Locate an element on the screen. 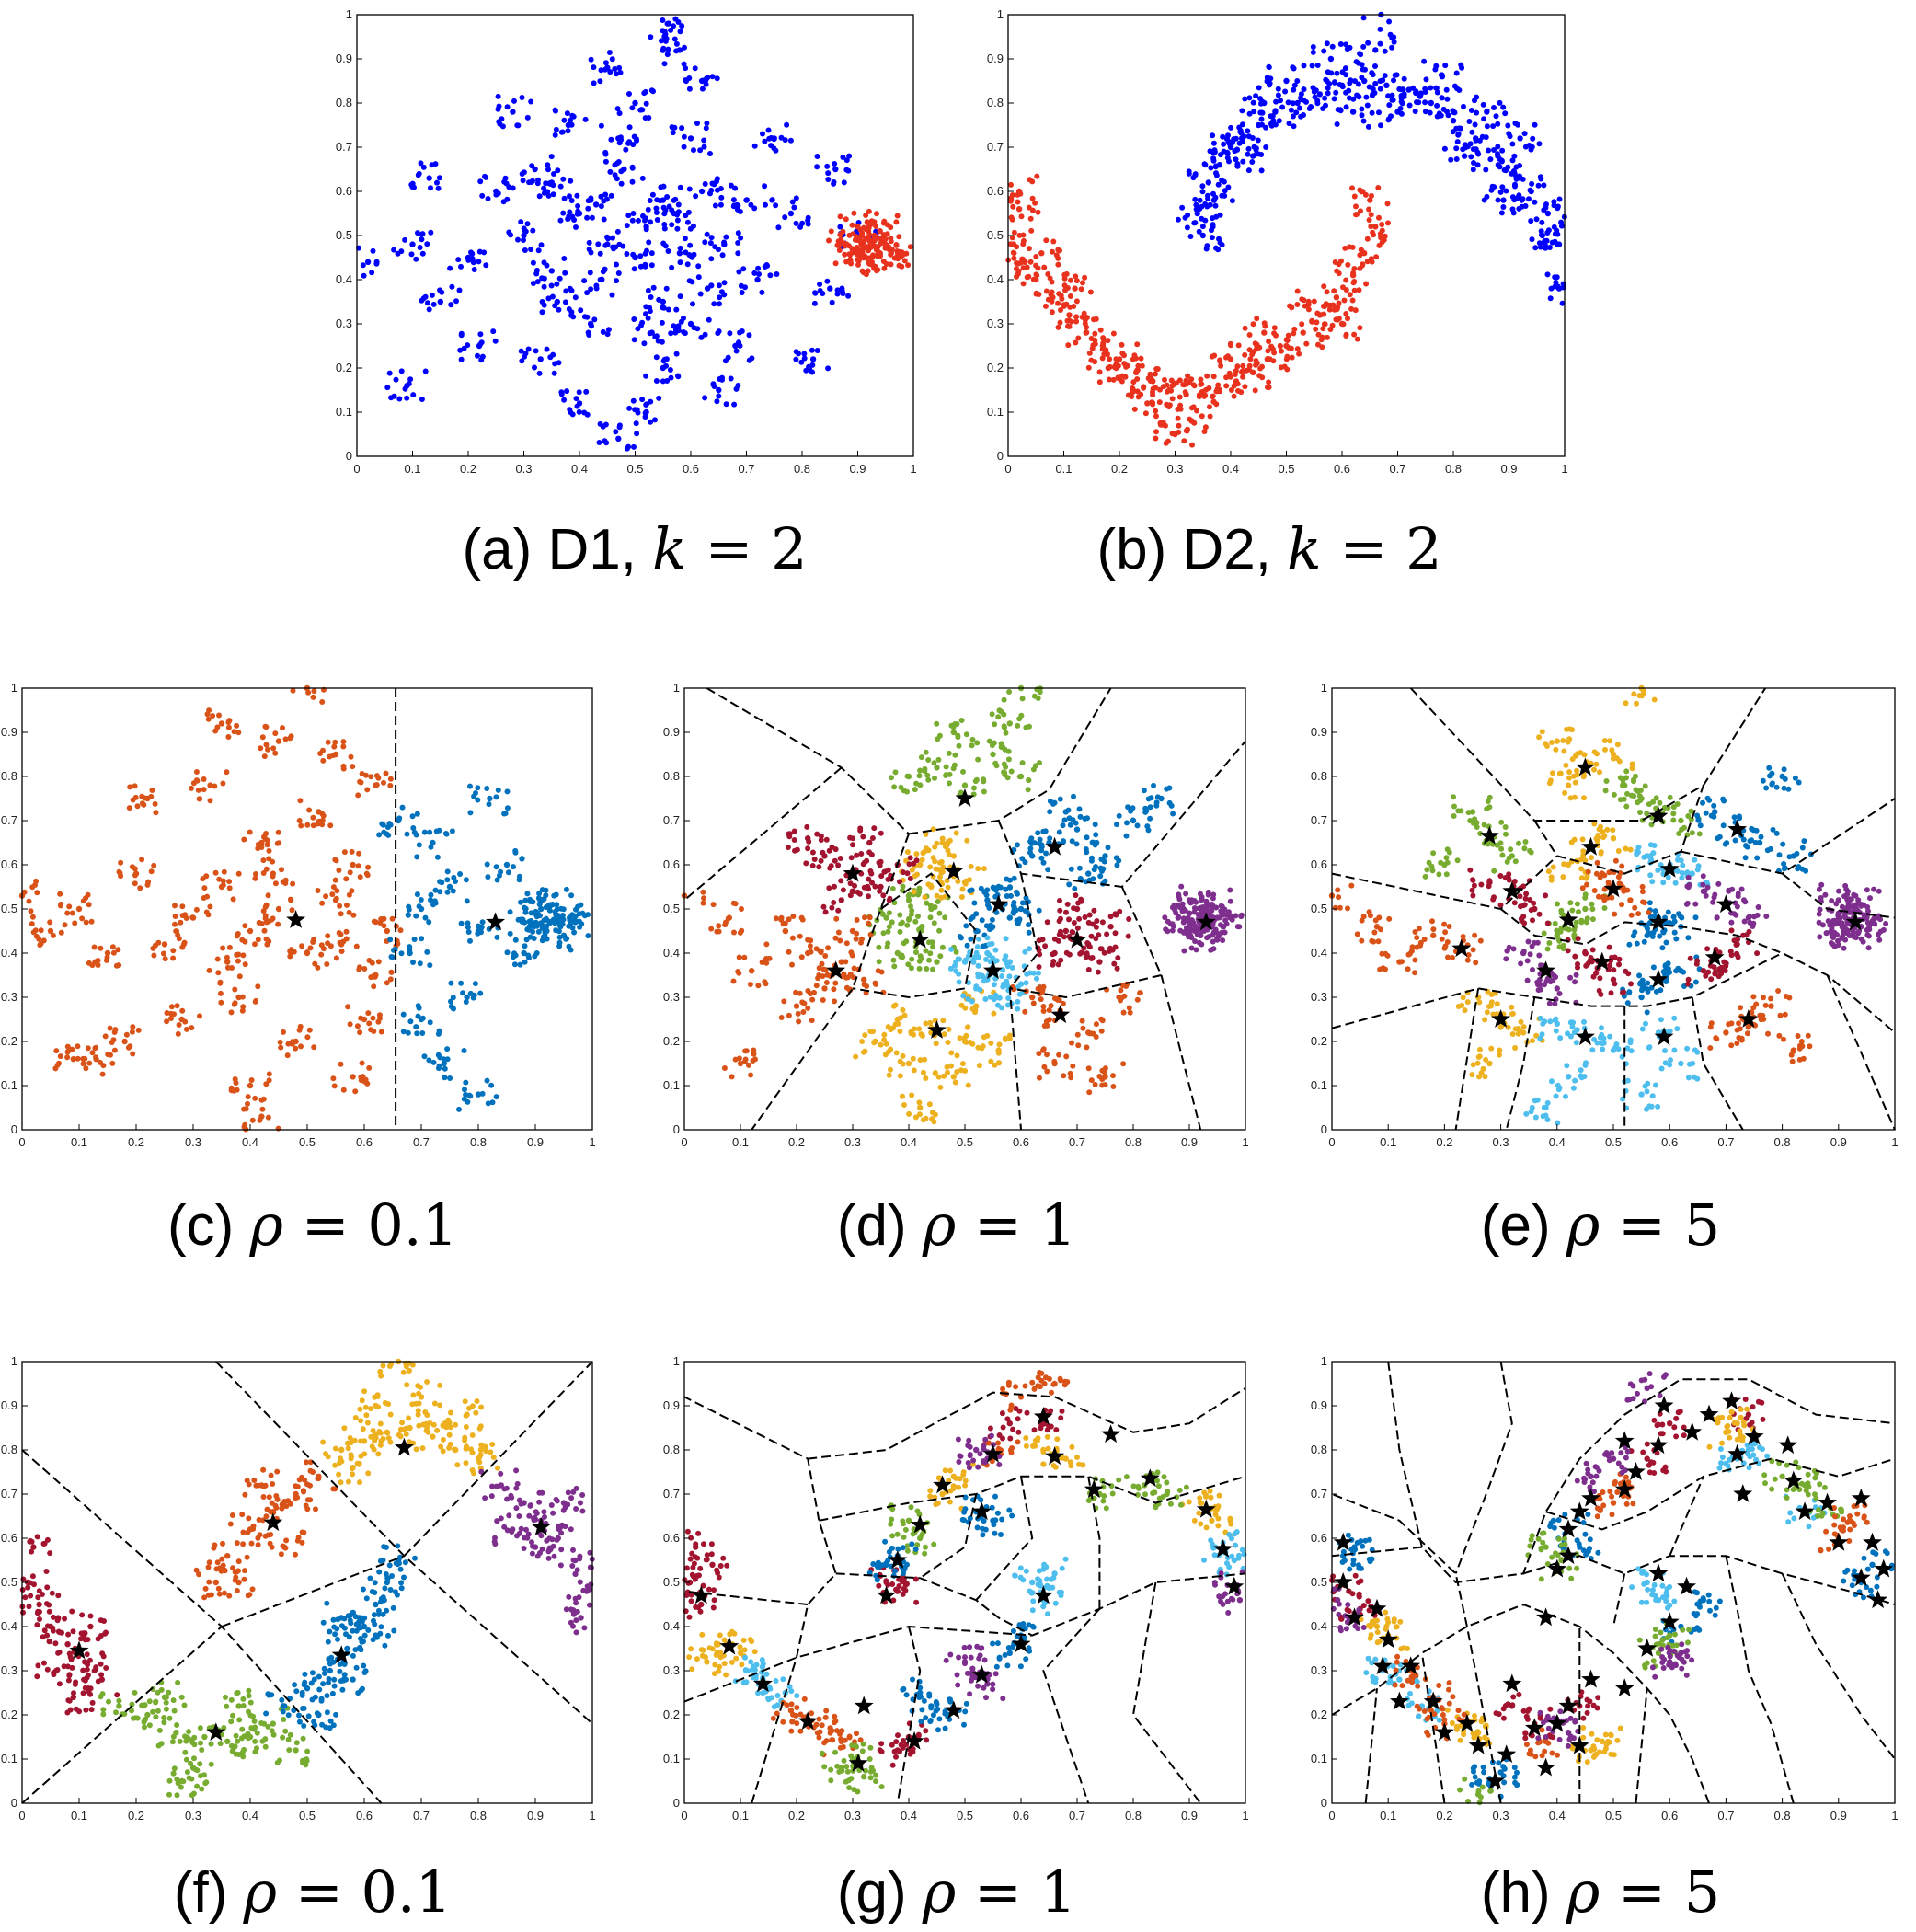 This screenshot has width=1916, height=1932. centroid-star is located at coordinates (965, 797).